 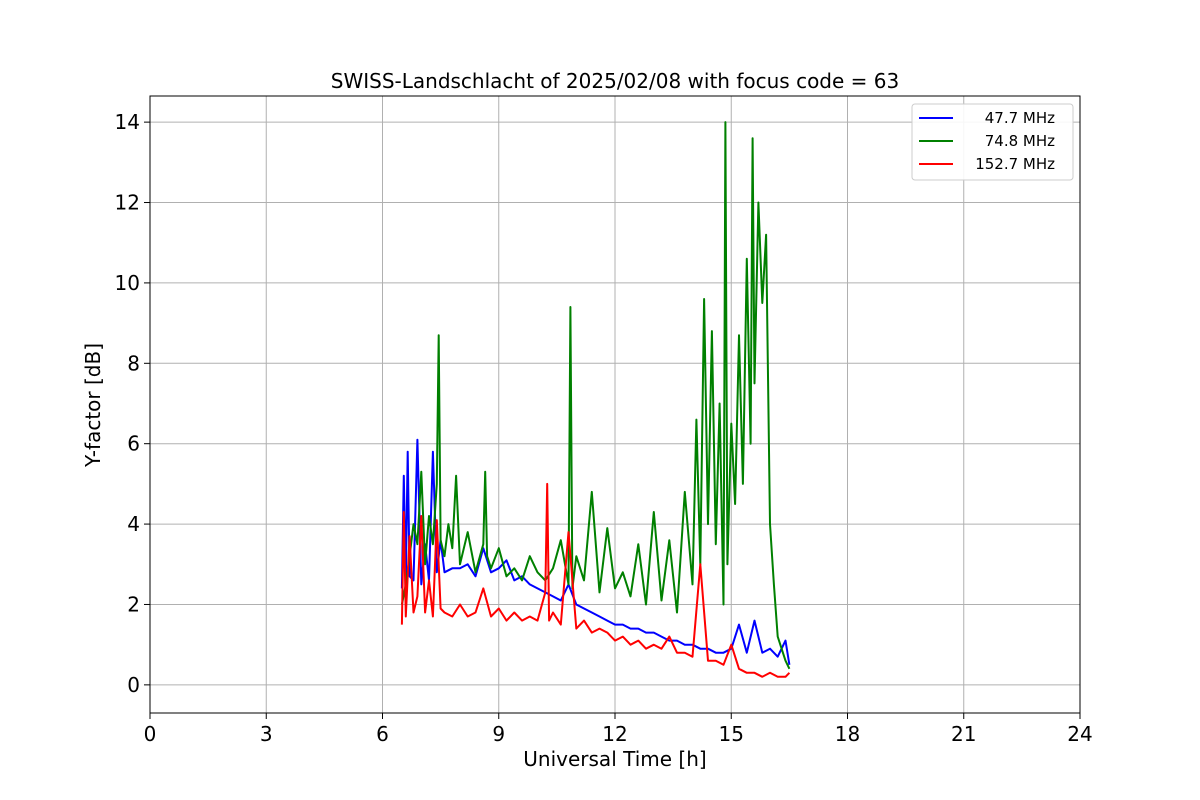 I want to click on legend: 47.7 MHz 74.8 MHz 152.7 MHz, so click(x=992, y=142).